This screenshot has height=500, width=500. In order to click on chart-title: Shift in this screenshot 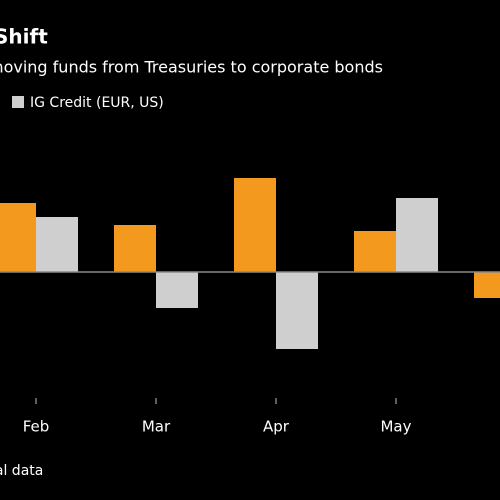, I will do `click(24, 37)`.